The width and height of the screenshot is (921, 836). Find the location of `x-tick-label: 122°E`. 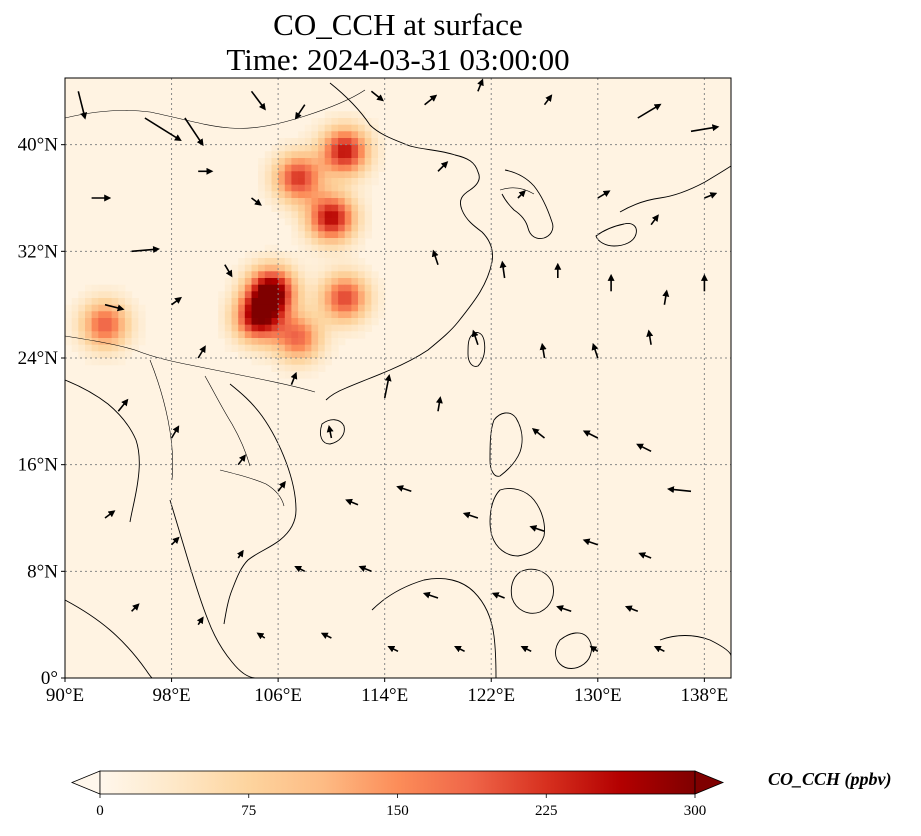

x-tick-label: 122°E is located at coordinates (491, 695).